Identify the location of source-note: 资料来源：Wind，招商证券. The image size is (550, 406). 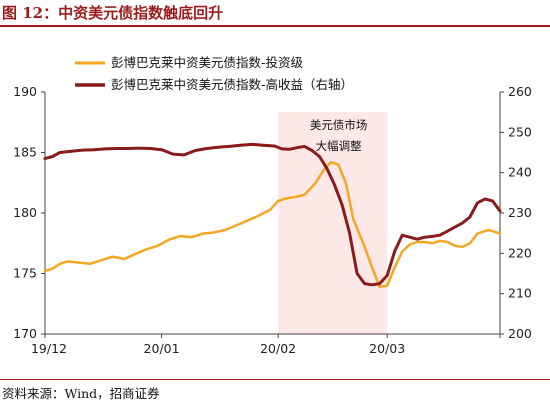
(81, 393).